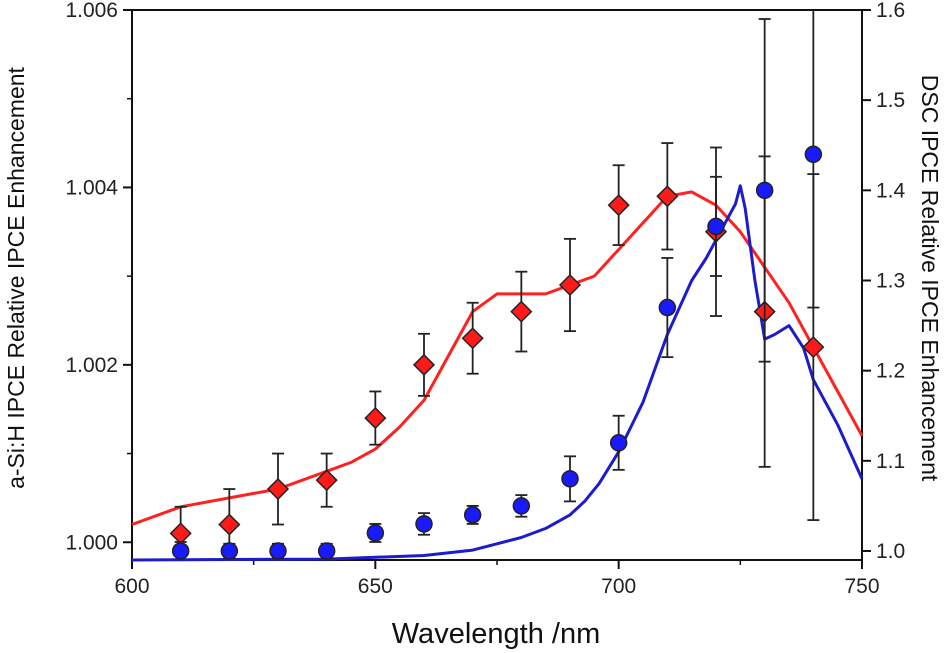 The height and width of the screenshot is (653, 945). I want to click on x-axis-title: Wavelength /nm, so click(496, 634).